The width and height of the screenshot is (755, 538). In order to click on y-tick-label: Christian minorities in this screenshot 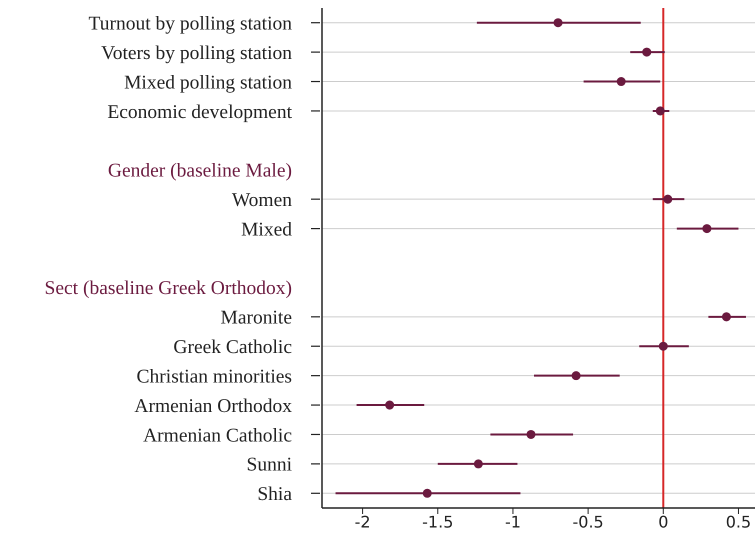, I will do `click(214, 377)`.